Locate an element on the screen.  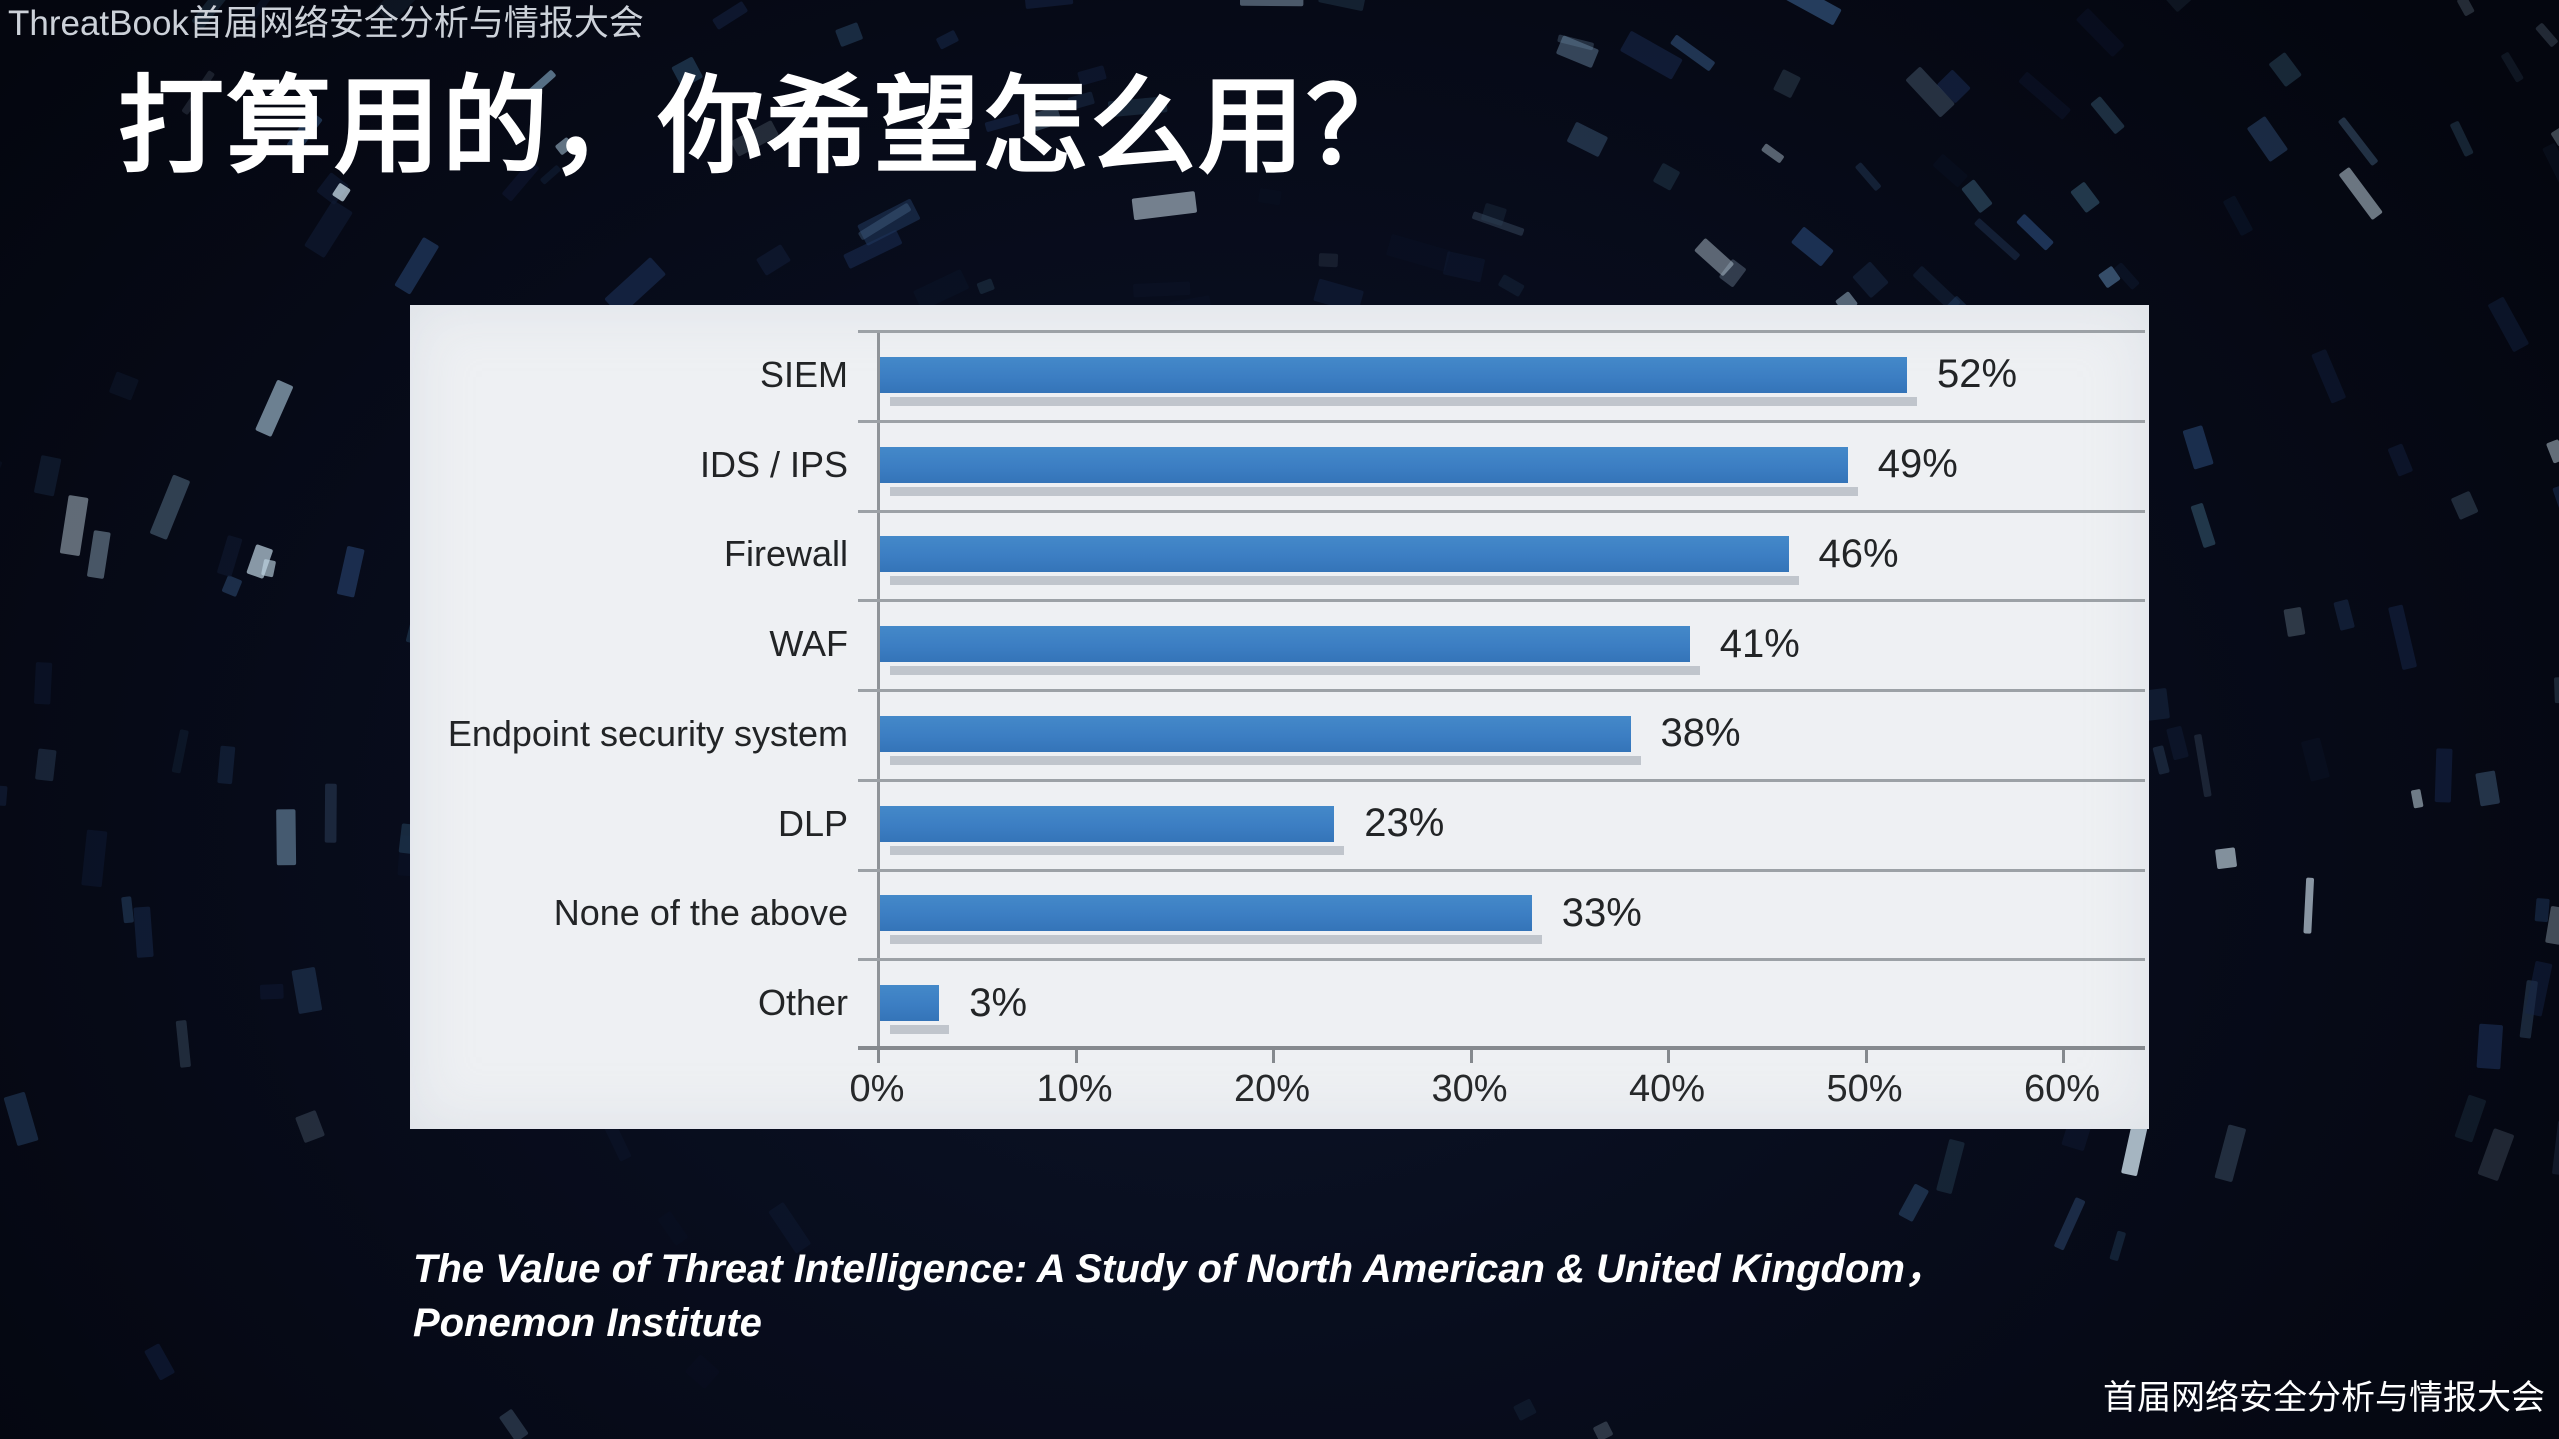
x-axis-tick-label: 40% is located at coordinates (1667, 1089).